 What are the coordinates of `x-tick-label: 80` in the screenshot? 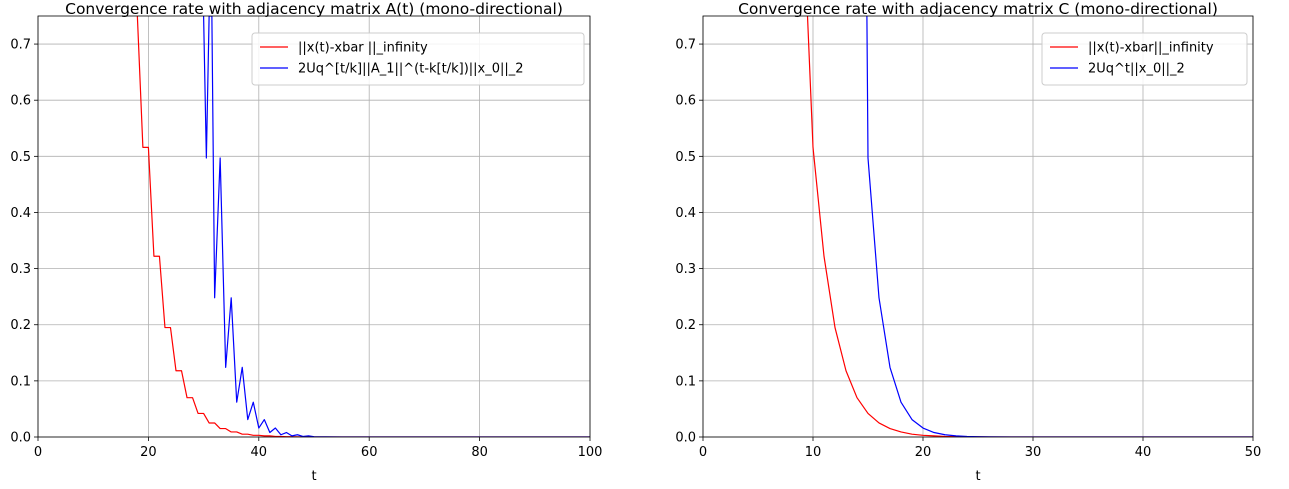 It's located at (479, 452).